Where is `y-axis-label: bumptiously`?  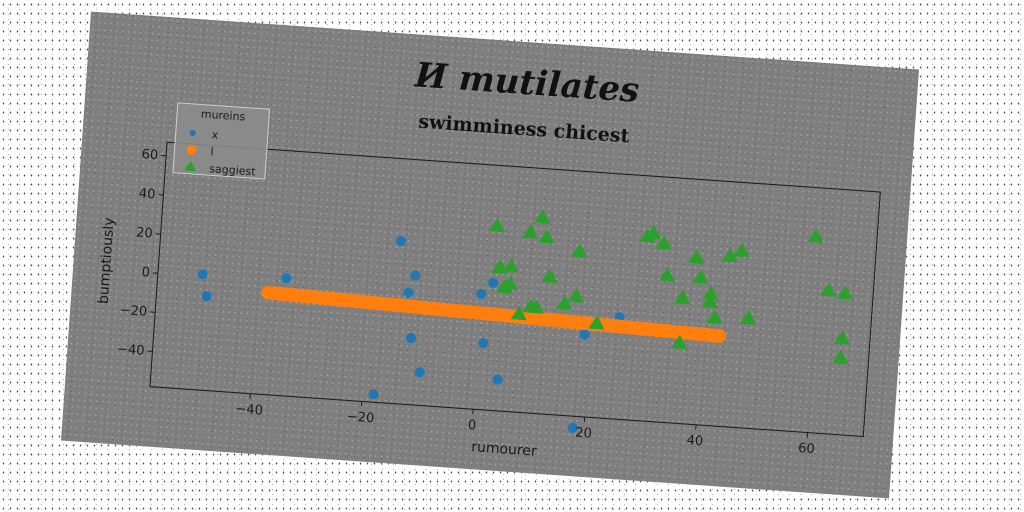 y-axis-label: bumptiously is located at coordinates (107, 260).